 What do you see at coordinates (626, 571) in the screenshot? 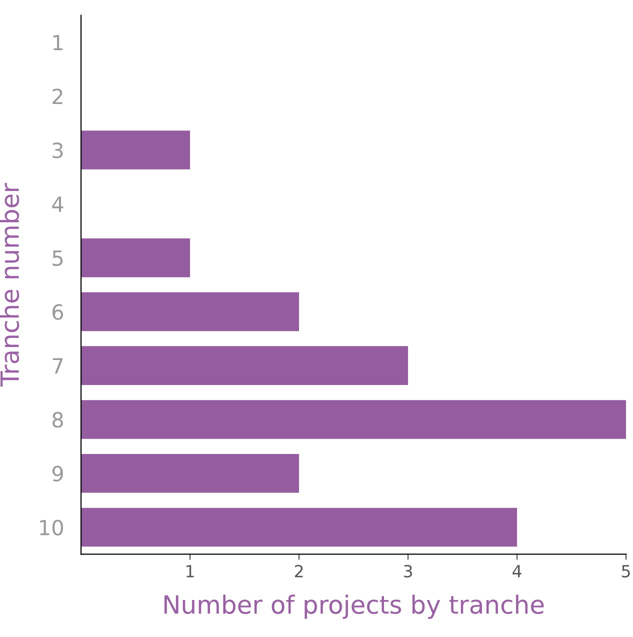
I see `x-tick-label: 5` at bounding box center [626, 571].